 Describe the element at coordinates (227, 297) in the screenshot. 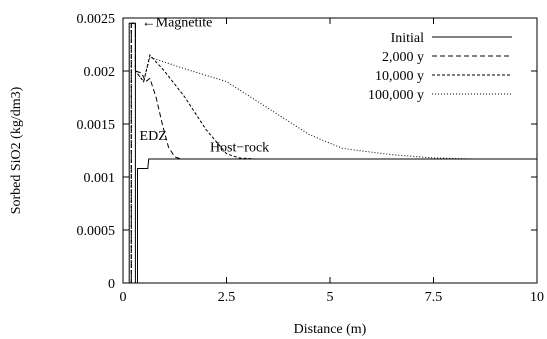

I see `x-tick-label: 2.5` at that location.